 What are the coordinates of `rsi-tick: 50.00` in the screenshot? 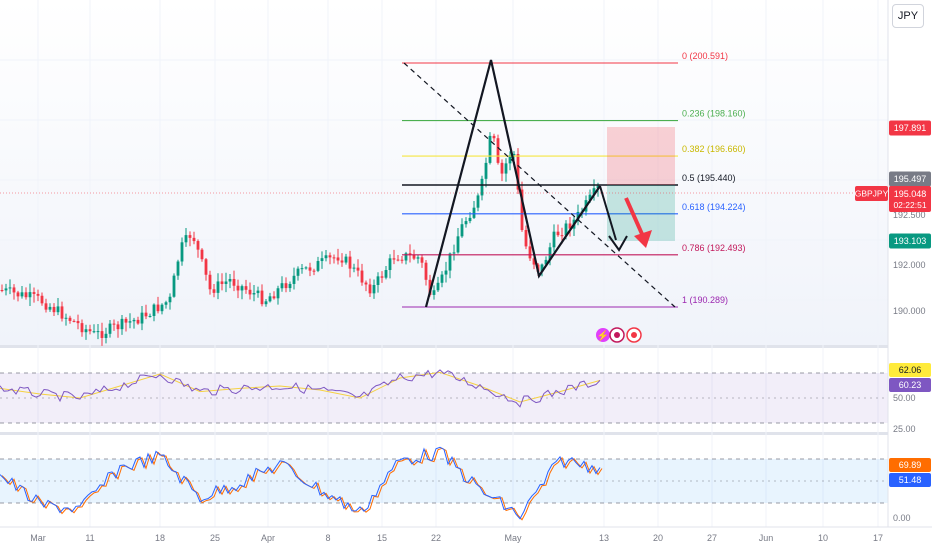 It's located at (904, 398).